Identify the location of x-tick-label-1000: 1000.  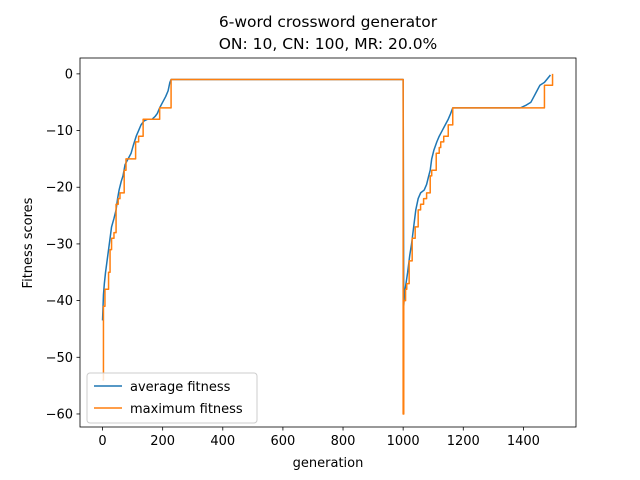
(403, 441).